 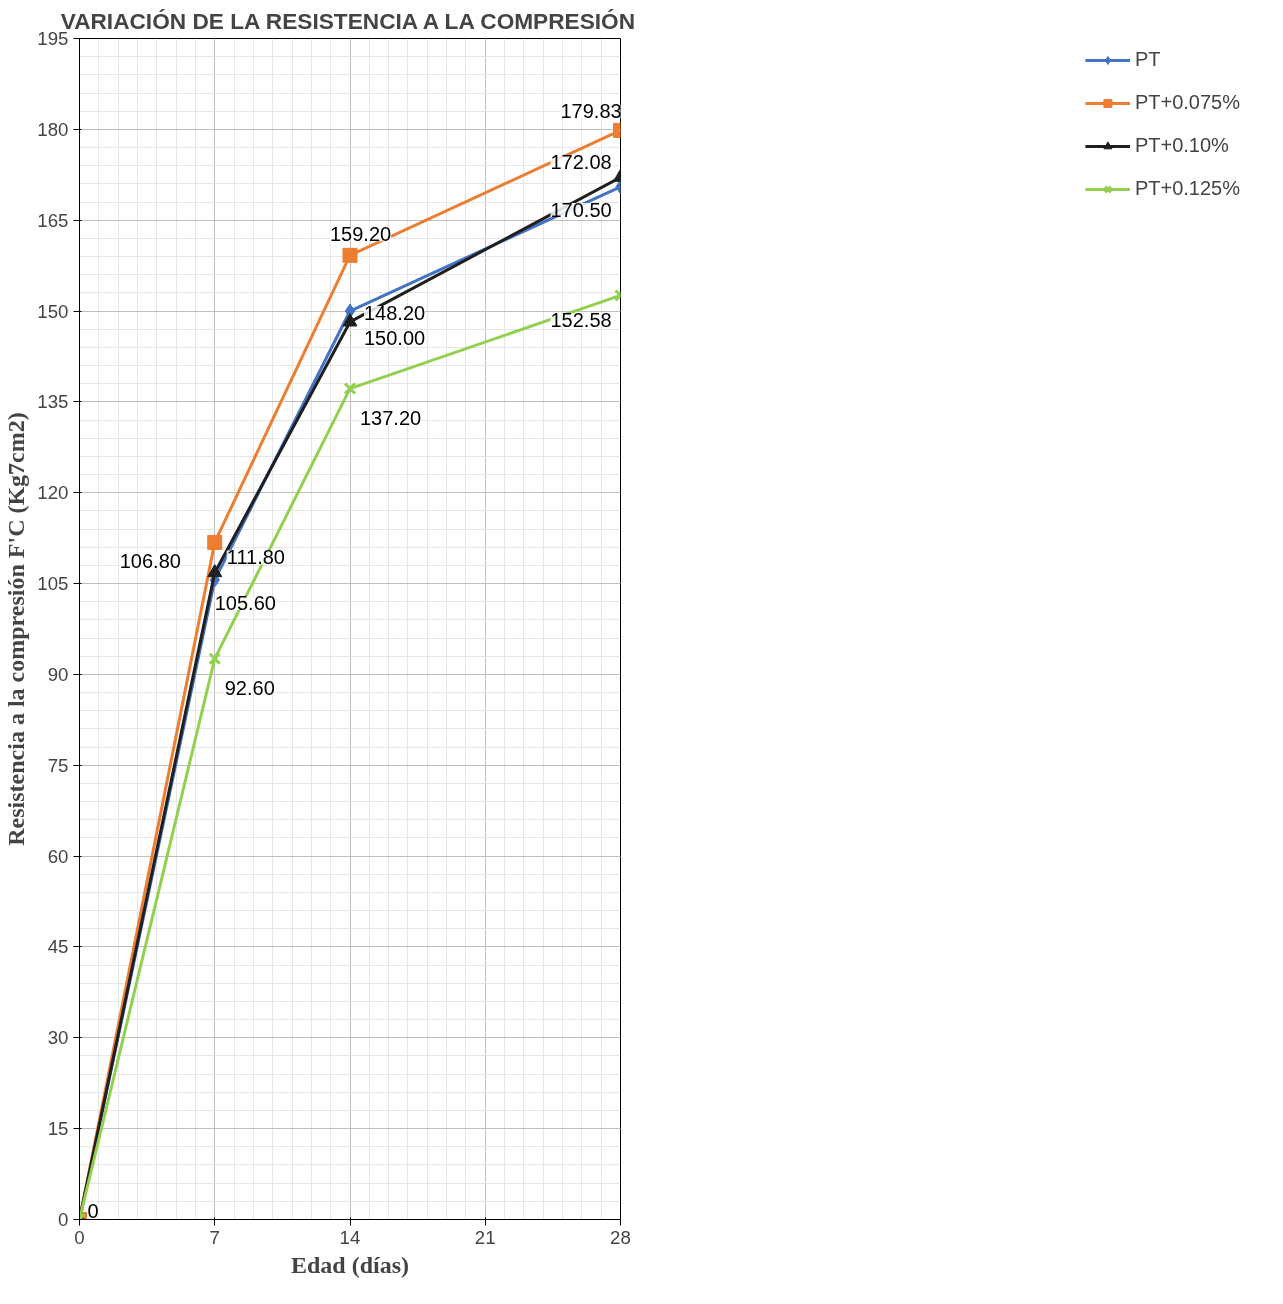 I want to click on data-label: 137.20, so click(x=391, y=417).